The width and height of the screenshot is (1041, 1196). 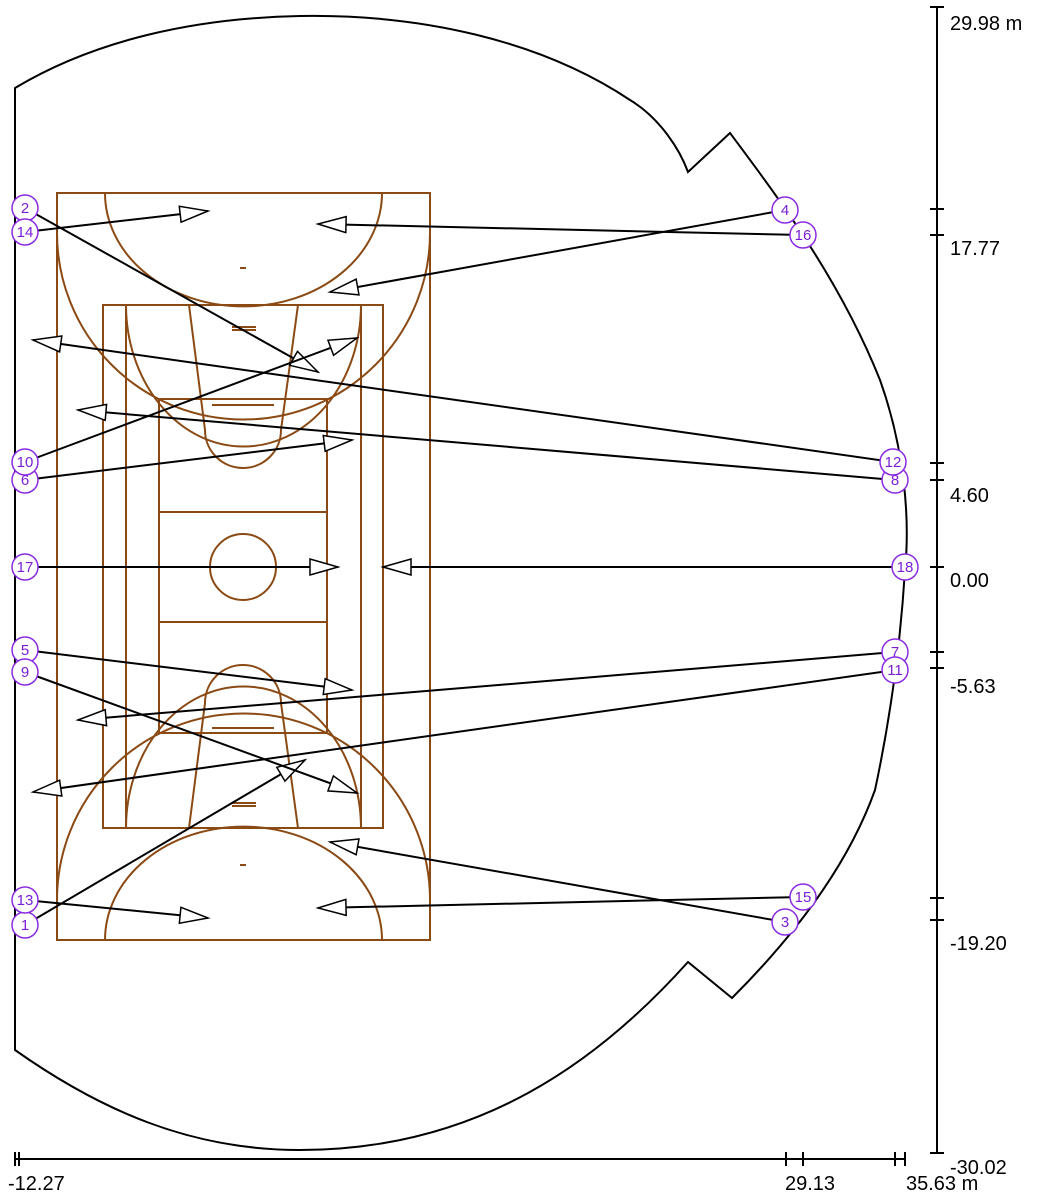 I want to click on fixture-number: 1, so click(x=25, y=925).